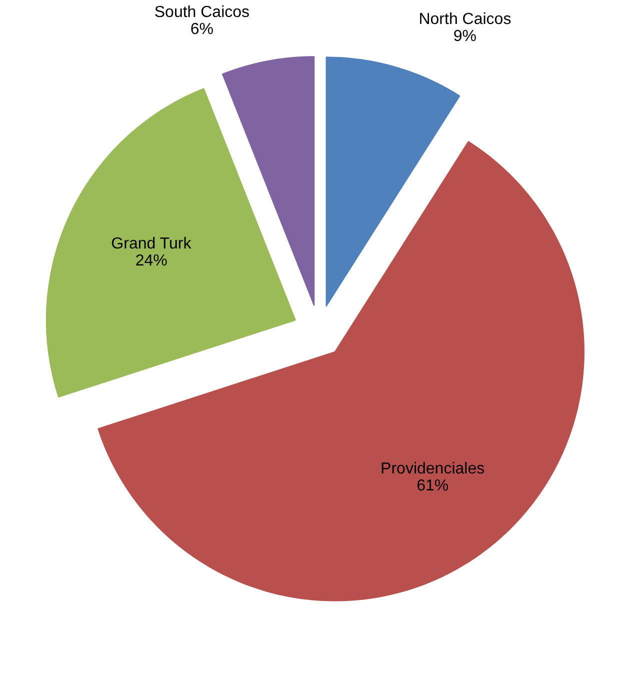 The height and width of the screenshot is (673, 637). What do you see at coordinates (432, 469) in the screenshot?
I see `slice-label: Providenciales` at bounding box center [432, 469].